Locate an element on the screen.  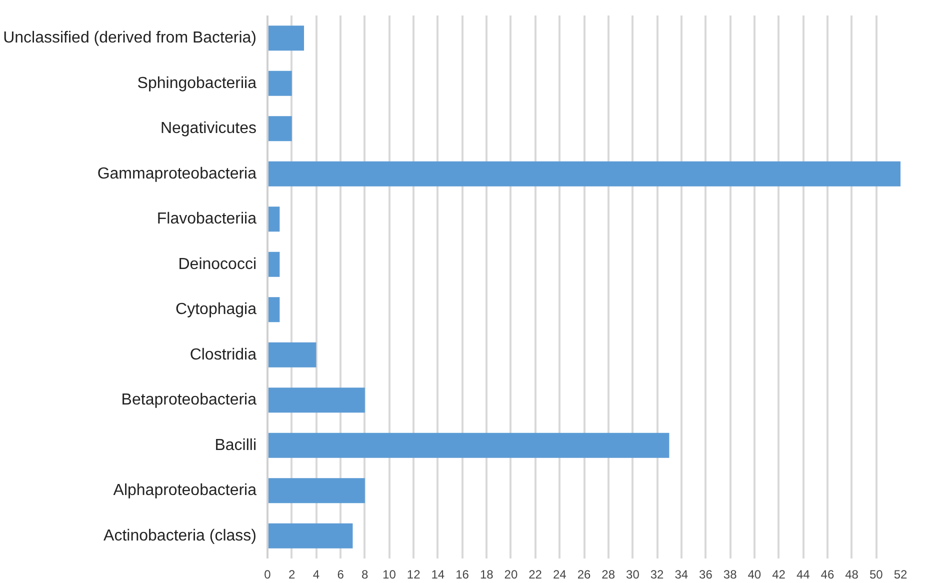
x-tick-label: 44 is located at coordinates (803, 575).